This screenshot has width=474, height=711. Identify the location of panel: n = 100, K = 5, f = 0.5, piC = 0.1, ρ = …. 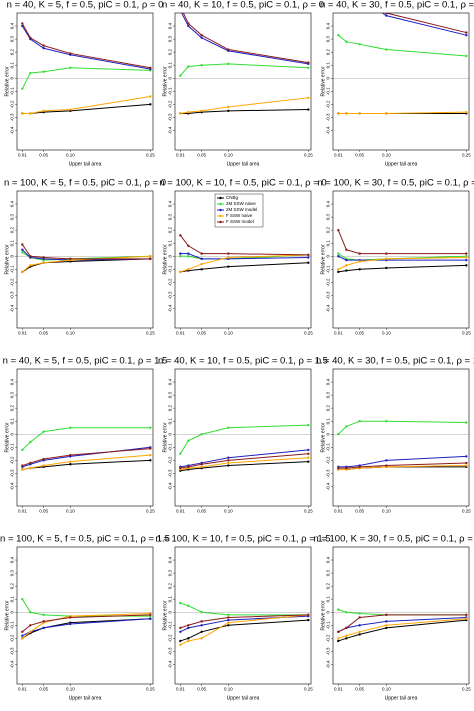
(85, 257).